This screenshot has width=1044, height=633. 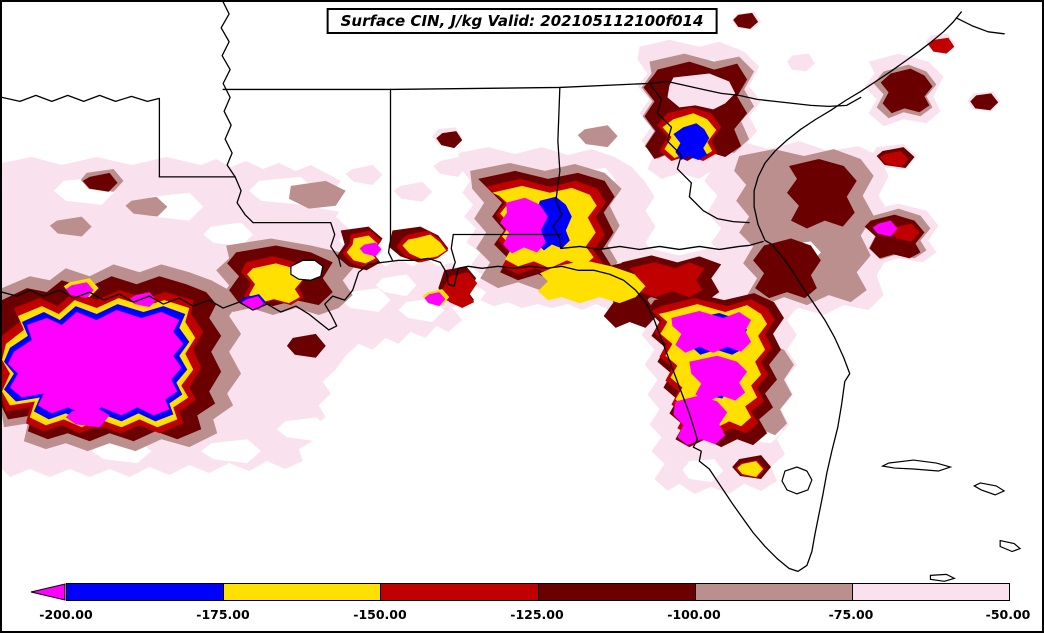 I want to click on colorbar, so click(x=520, y=592).